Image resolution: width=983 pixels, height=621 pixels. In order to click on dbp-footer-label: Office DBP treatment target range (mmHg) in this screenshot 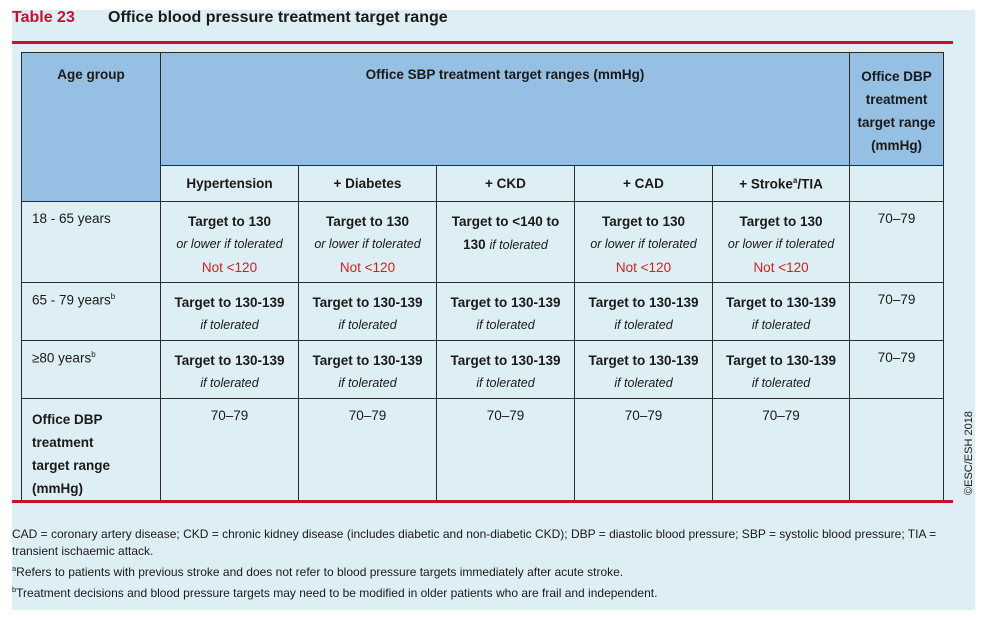, I will do `click(91, 450)`.